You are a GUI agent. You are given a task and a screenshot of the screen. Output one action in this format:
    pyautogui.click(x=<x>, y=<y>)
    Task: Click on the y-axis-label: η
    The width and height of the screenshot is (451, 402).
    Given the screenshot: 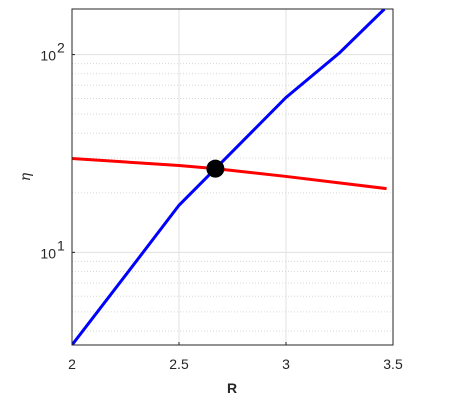 What is the action you would take?
    pyautogui.click(x=26, y=176)
    